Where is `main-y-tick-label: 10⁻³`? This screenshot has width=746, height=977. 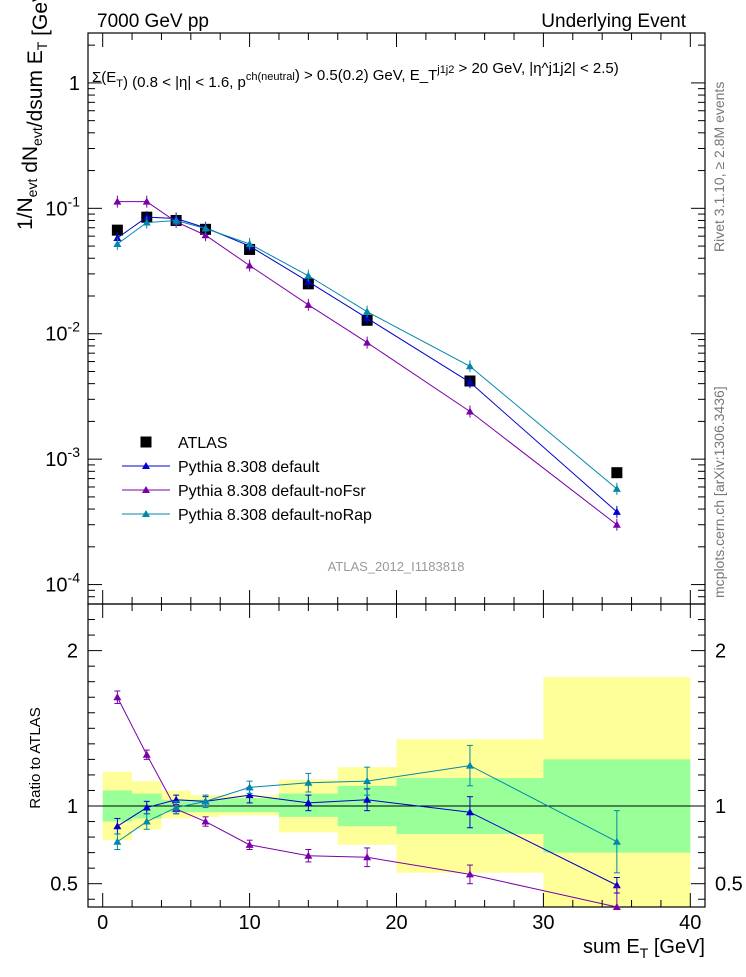
main-y-tick-label: 10⁻³ is located at coordinates (62, 457).